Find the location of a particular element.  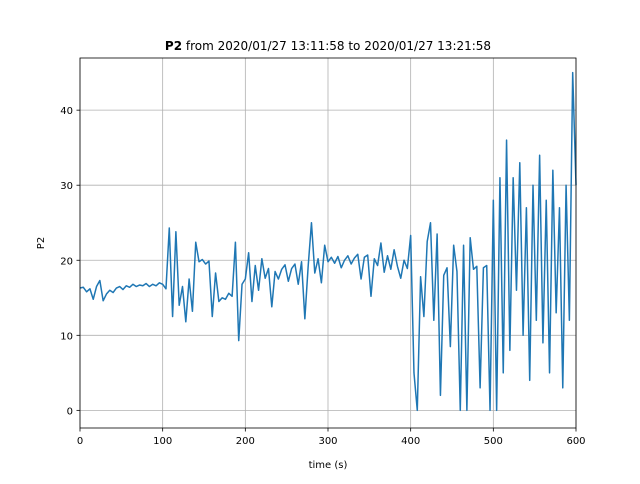

y-tick-label: 30 is located at coordinates (66, 186).